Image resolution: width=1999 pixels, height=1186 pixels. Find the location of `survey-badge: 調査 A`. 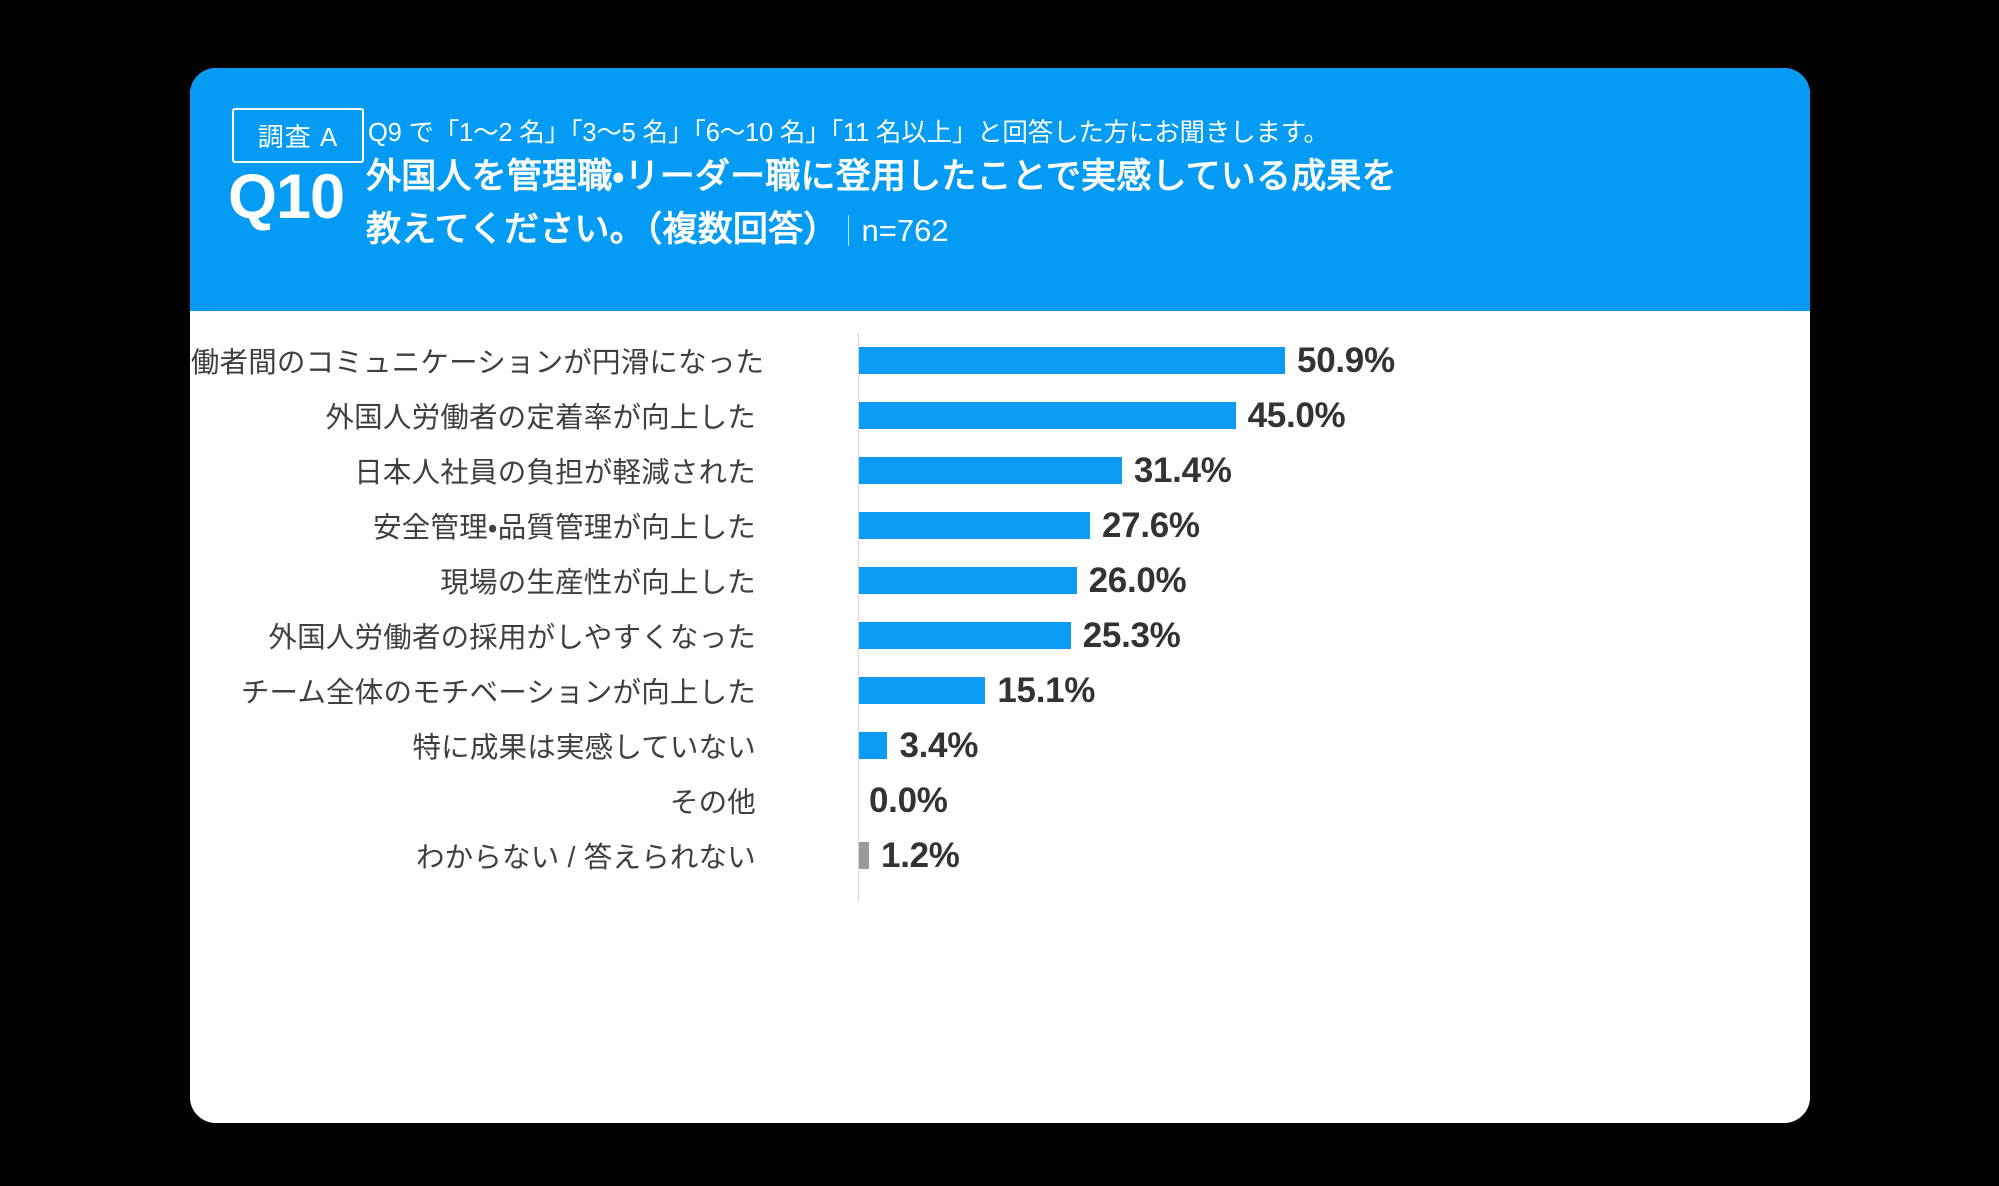

survey-badge: 調査 A is located at coordinates (298, 135).